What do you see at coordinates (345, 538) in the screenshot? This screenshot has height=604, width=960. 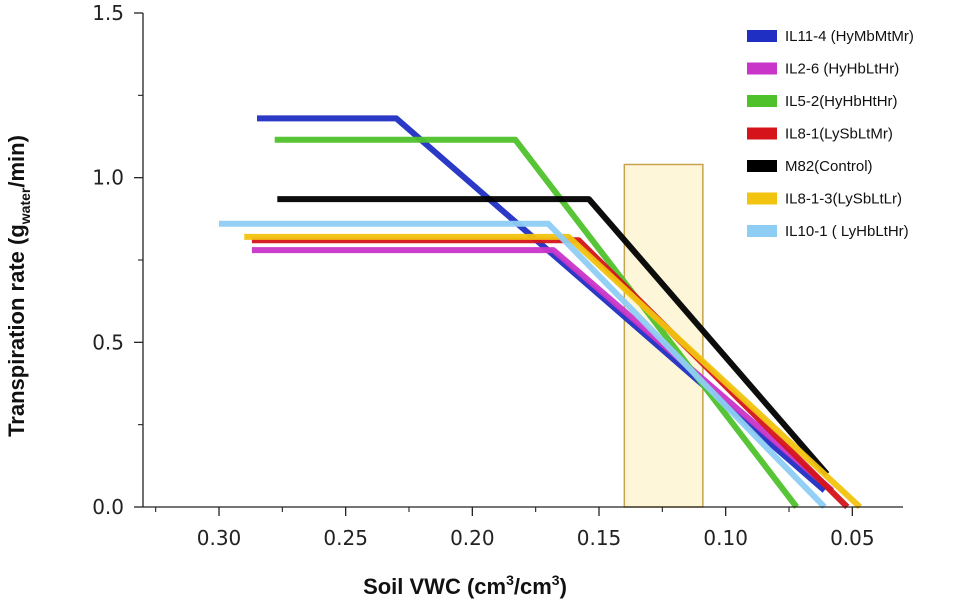 I see `x-tick-label-2: 0.25` at bounding box center [345, 538].